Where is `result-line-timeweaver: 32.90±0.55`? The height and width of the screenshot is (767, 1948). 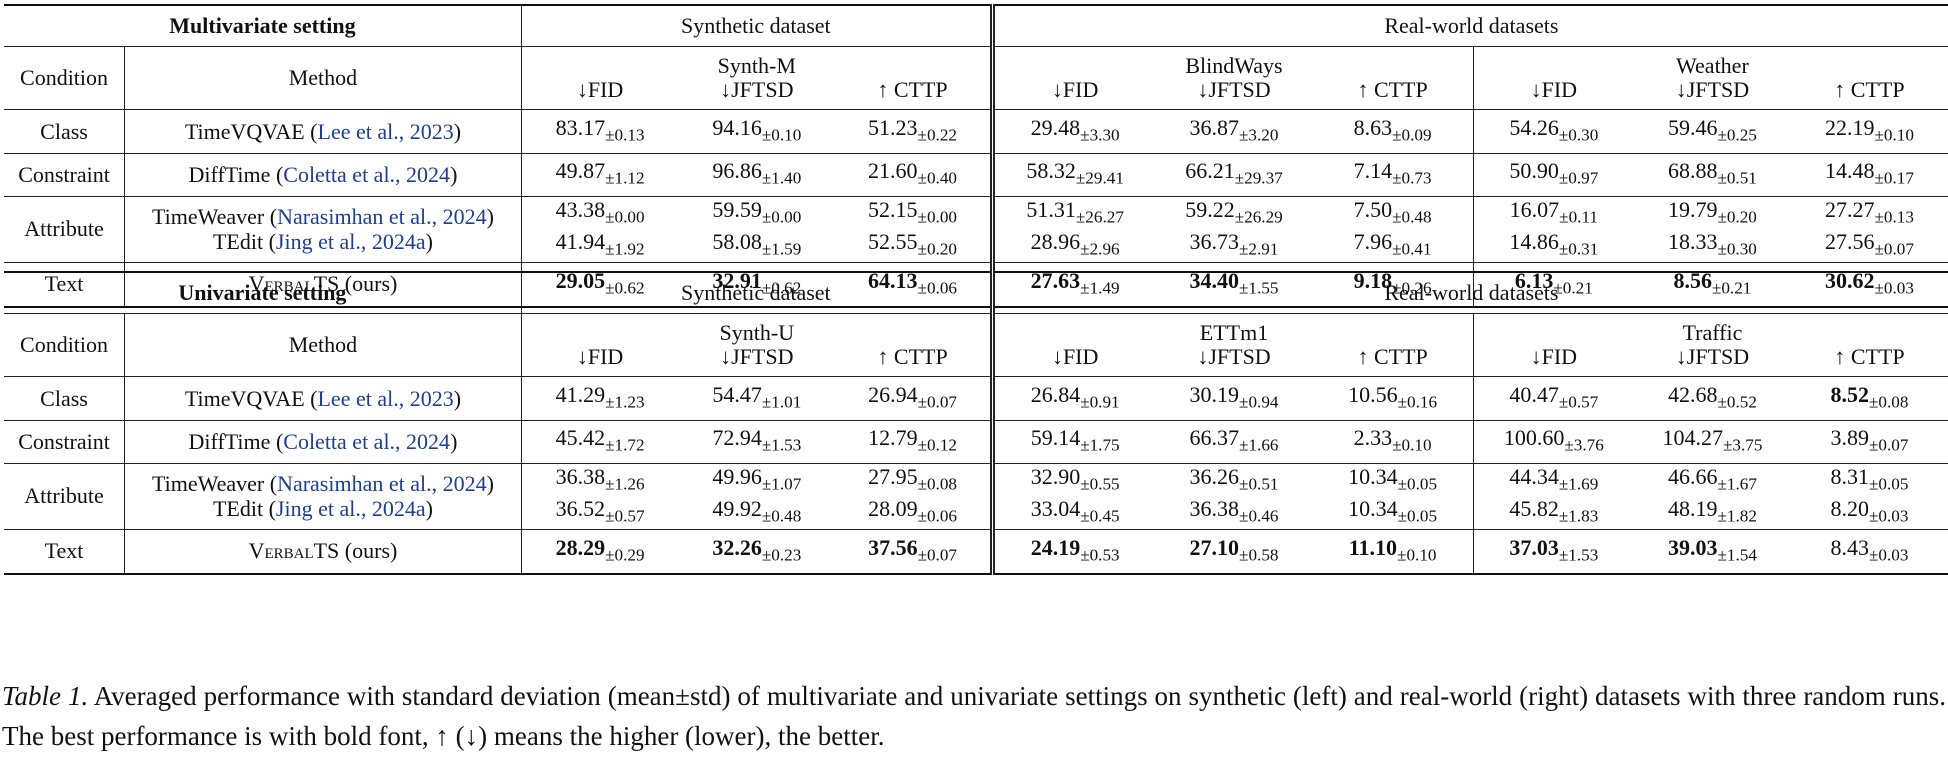 result-line-timeweaver: 32.90±0.55 is located at coordinates (1075, 480).